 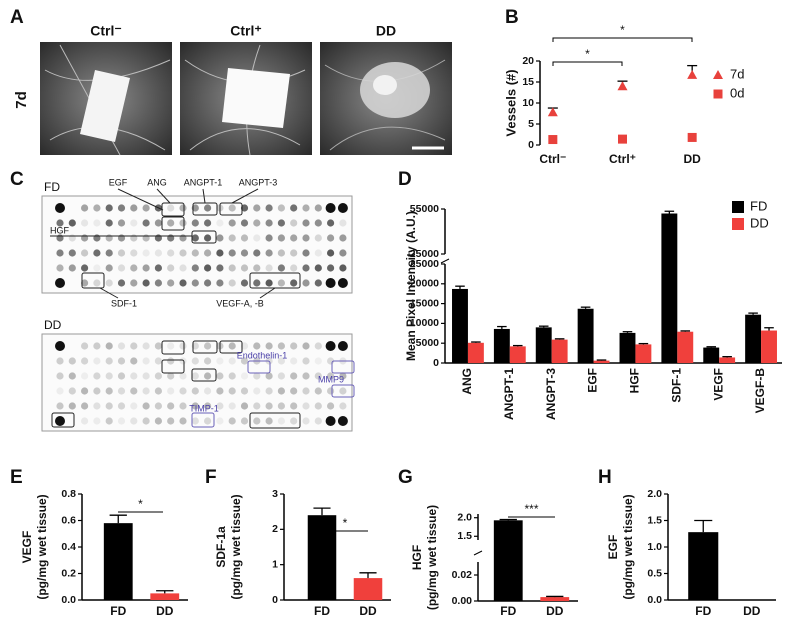 What do you see at coordinates (587, 54) in the screenshot?
I see `significance-label: *` at bounding box center [587, 54].